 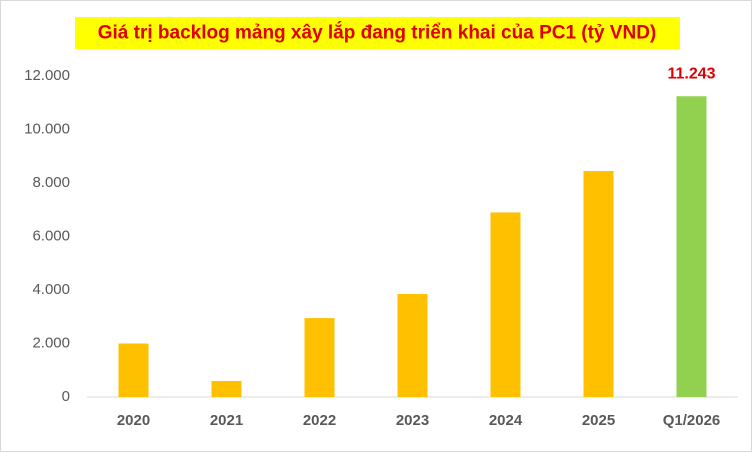 What do you see at coordinates (47, 75) in the screenshot?
I see `y-tick-label: 12.000` at bounding box center [47, 75].